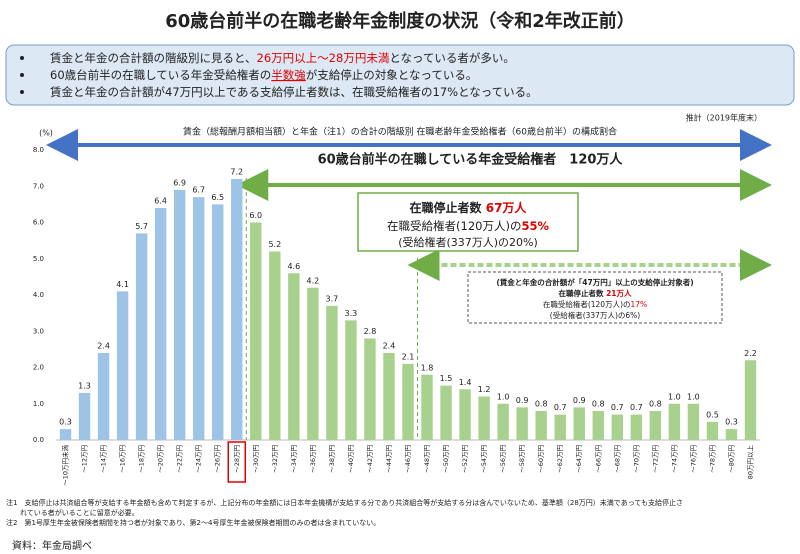 The image size is (800, 554). I want to click on value-label: 5.7, so click(141, 226).